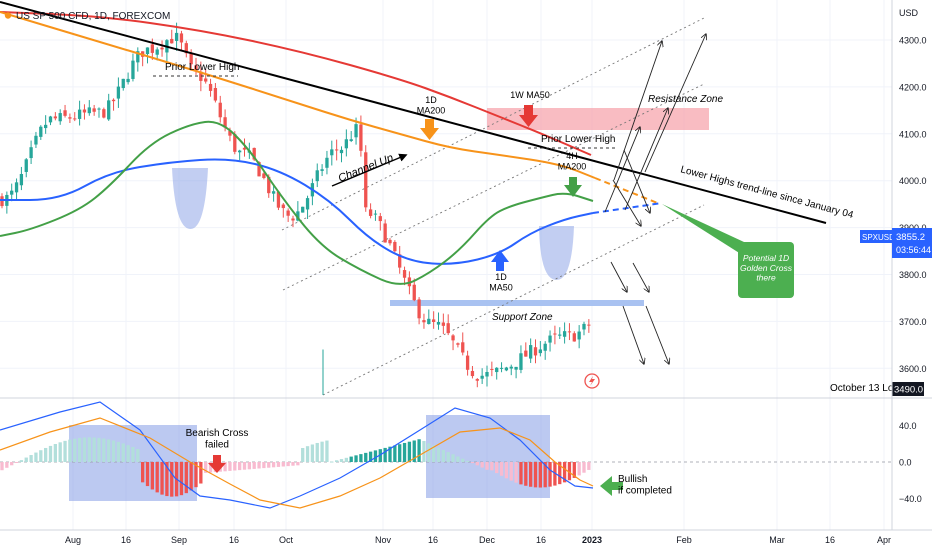  Describe the element at coordinates (592, 540) in the screenshot. I see `time-tick-label: 2023` at that location.